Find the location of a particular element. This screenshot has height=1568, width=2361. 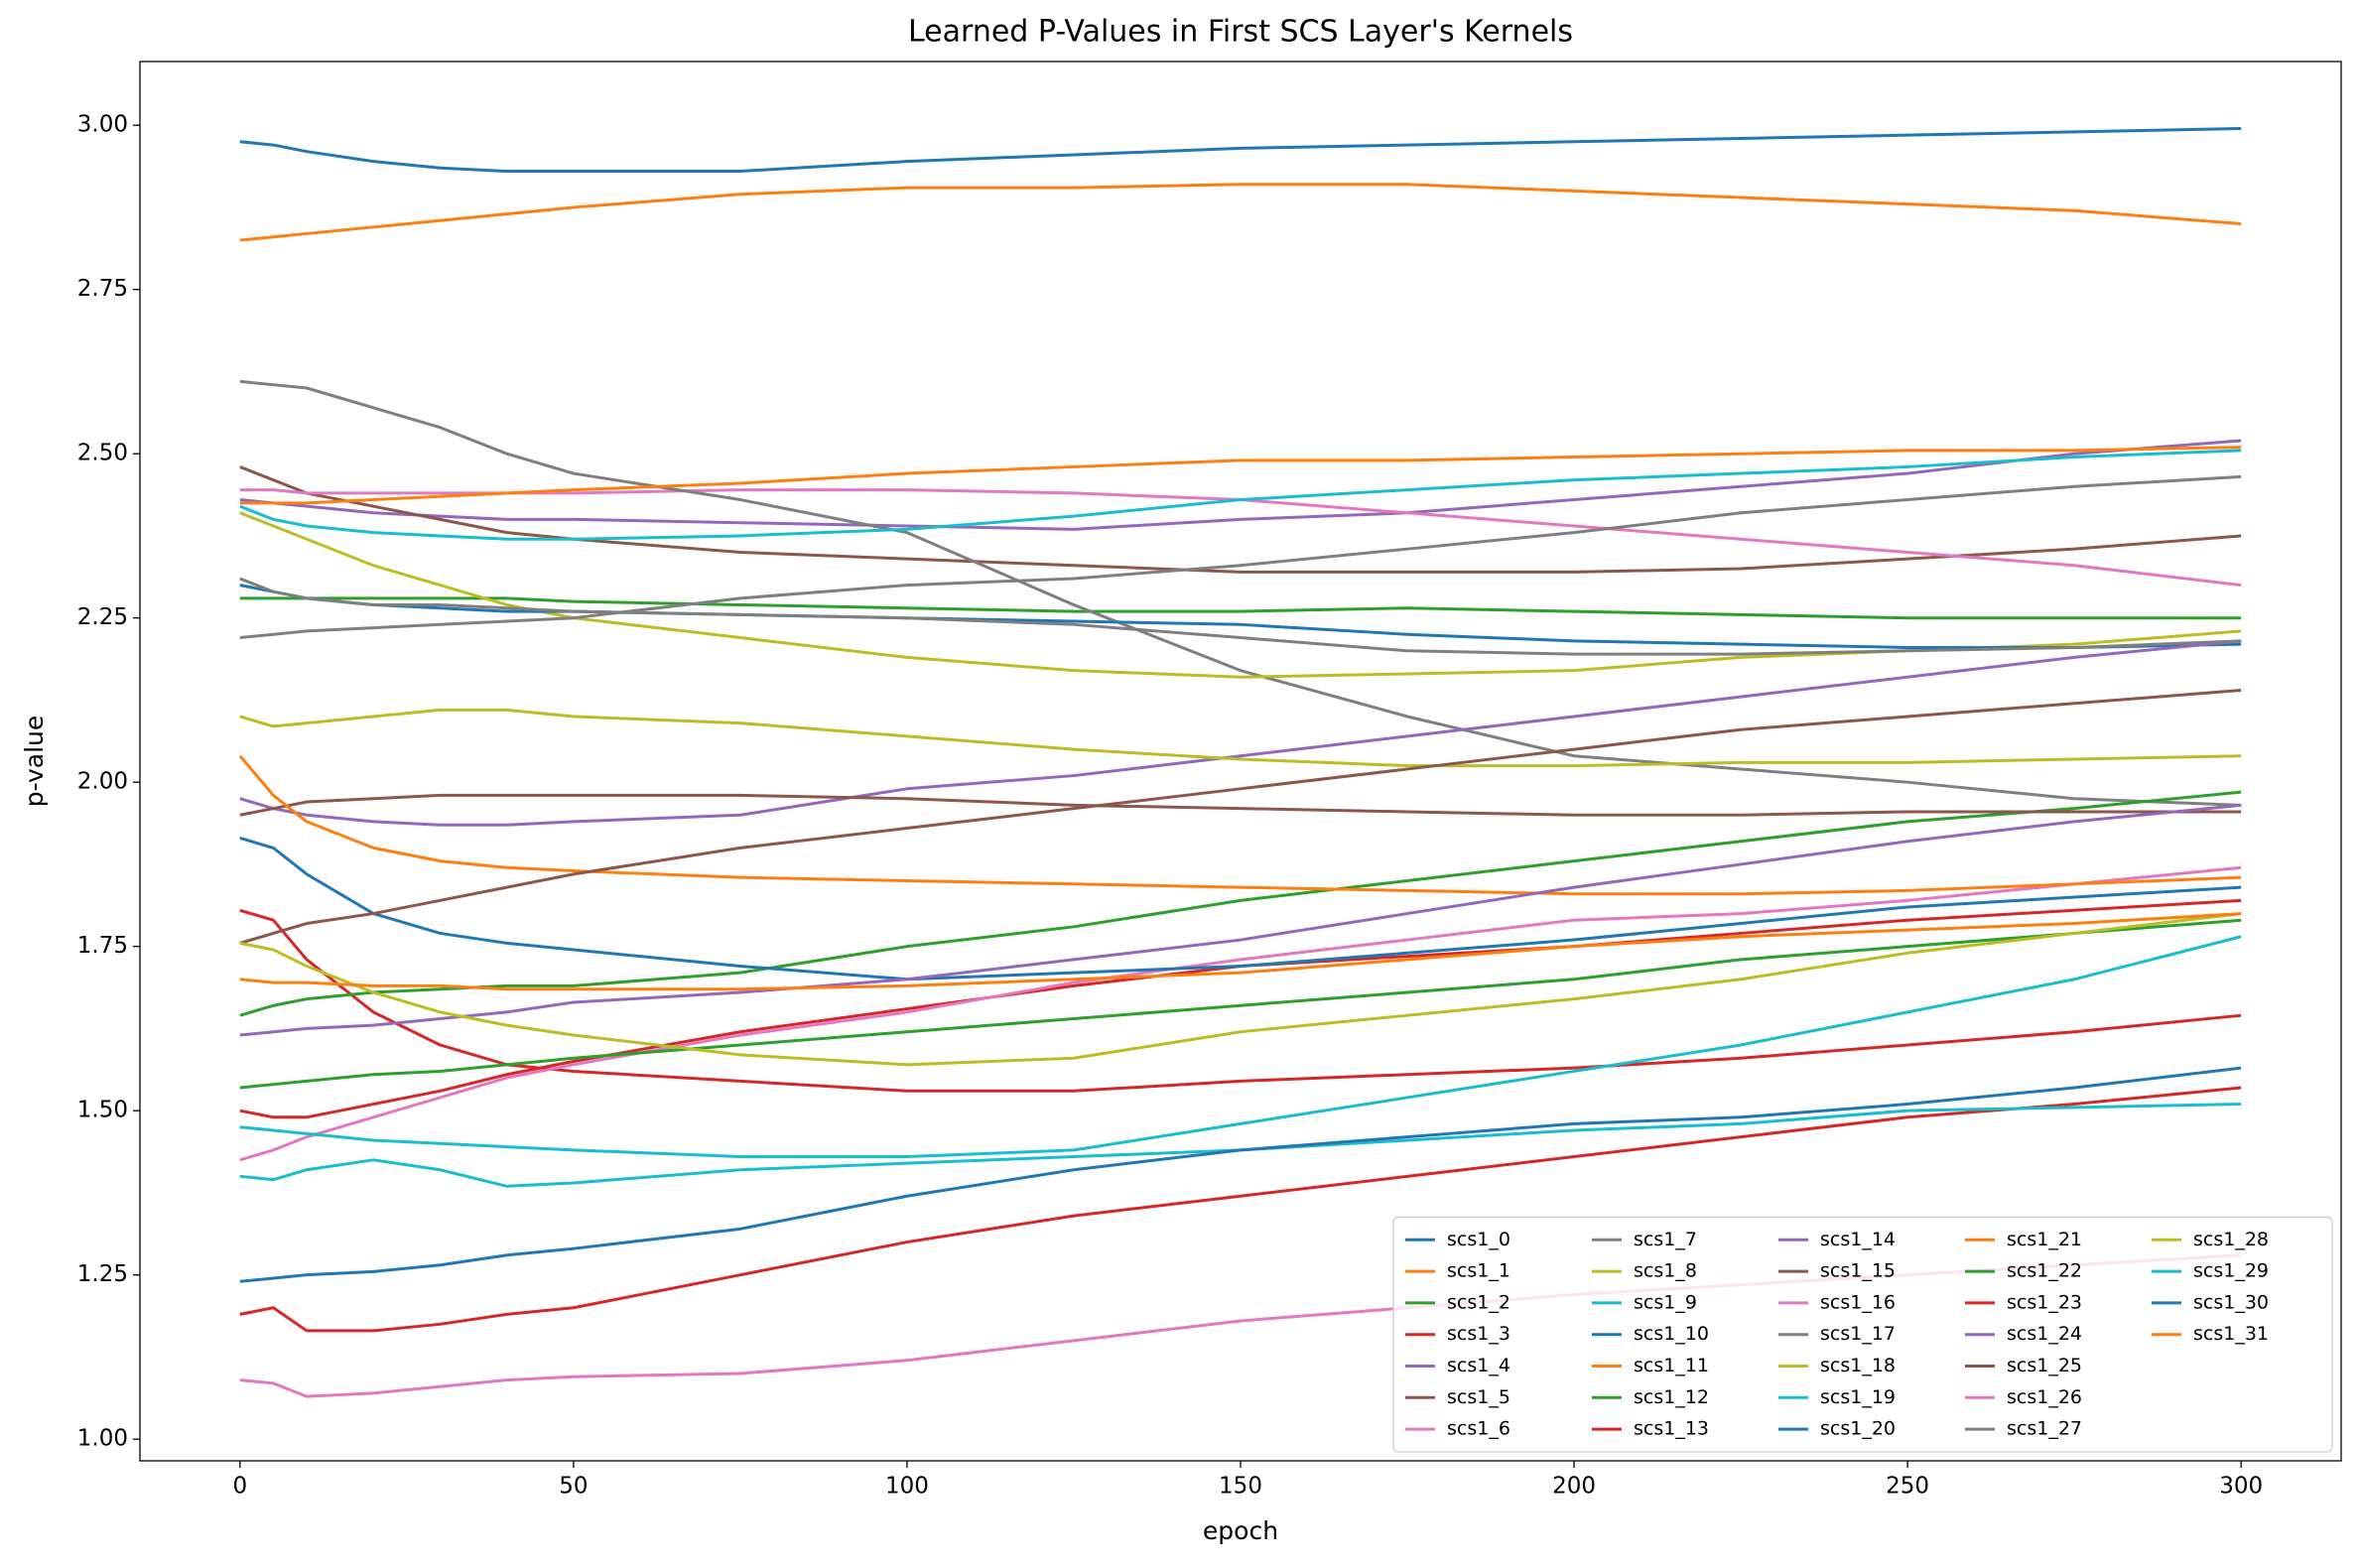

x-tick-label: 200 is located at coordinates (1574, 1487).